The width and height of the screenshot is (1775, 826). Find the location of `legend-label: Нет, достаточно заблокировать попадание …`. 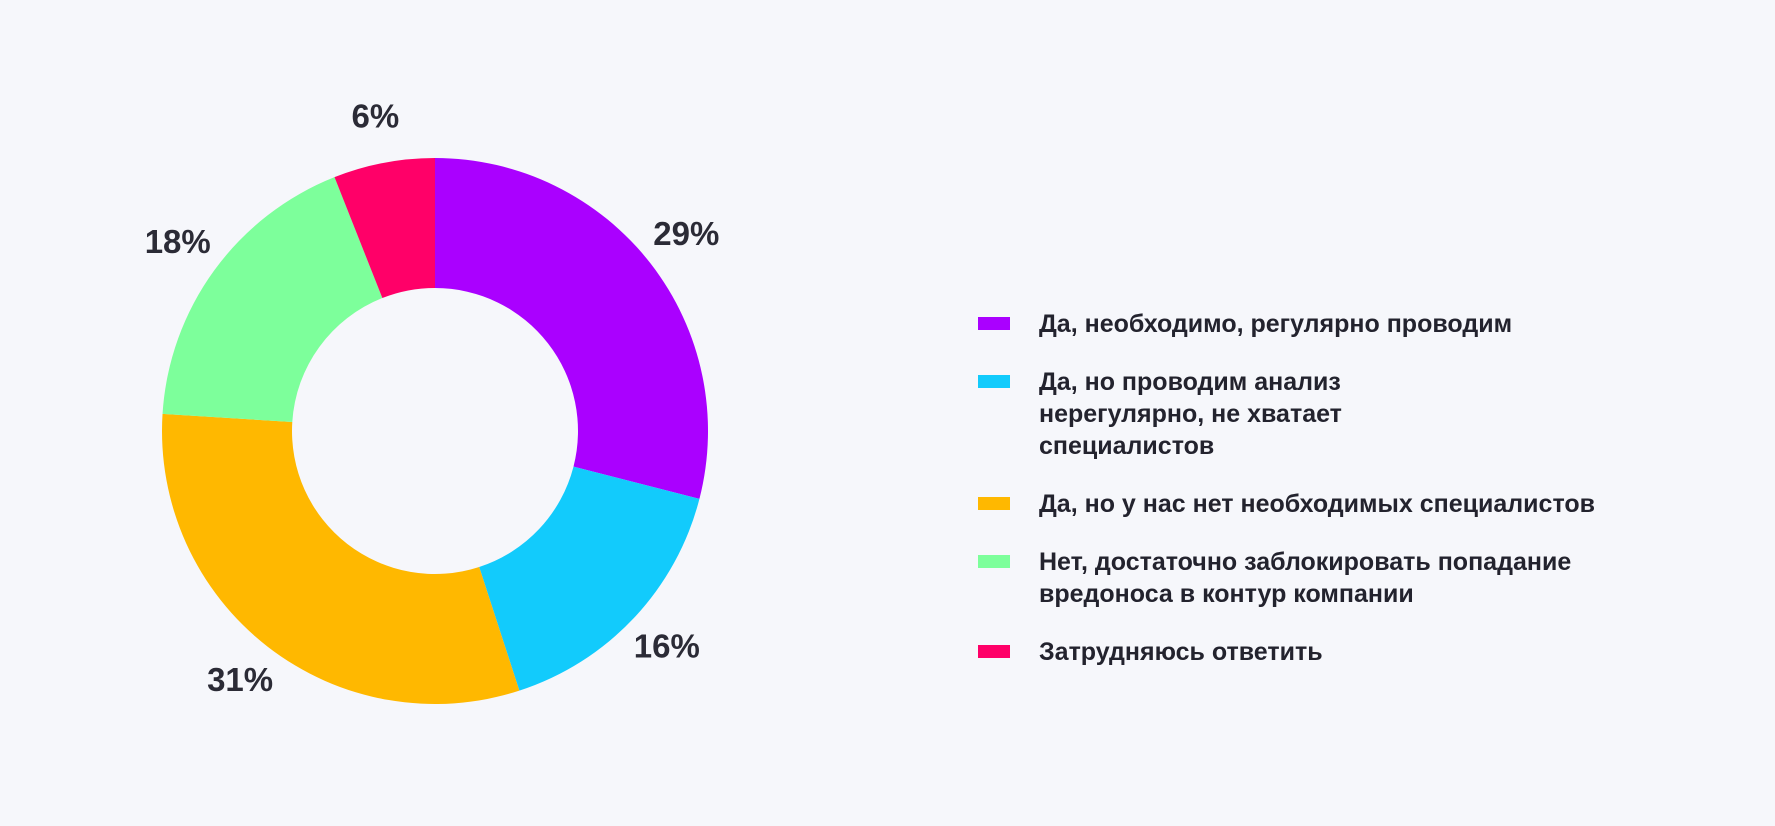

legend-label: Нет, достаточно заблокировать попадание … is located at coordinates (1305, 578).